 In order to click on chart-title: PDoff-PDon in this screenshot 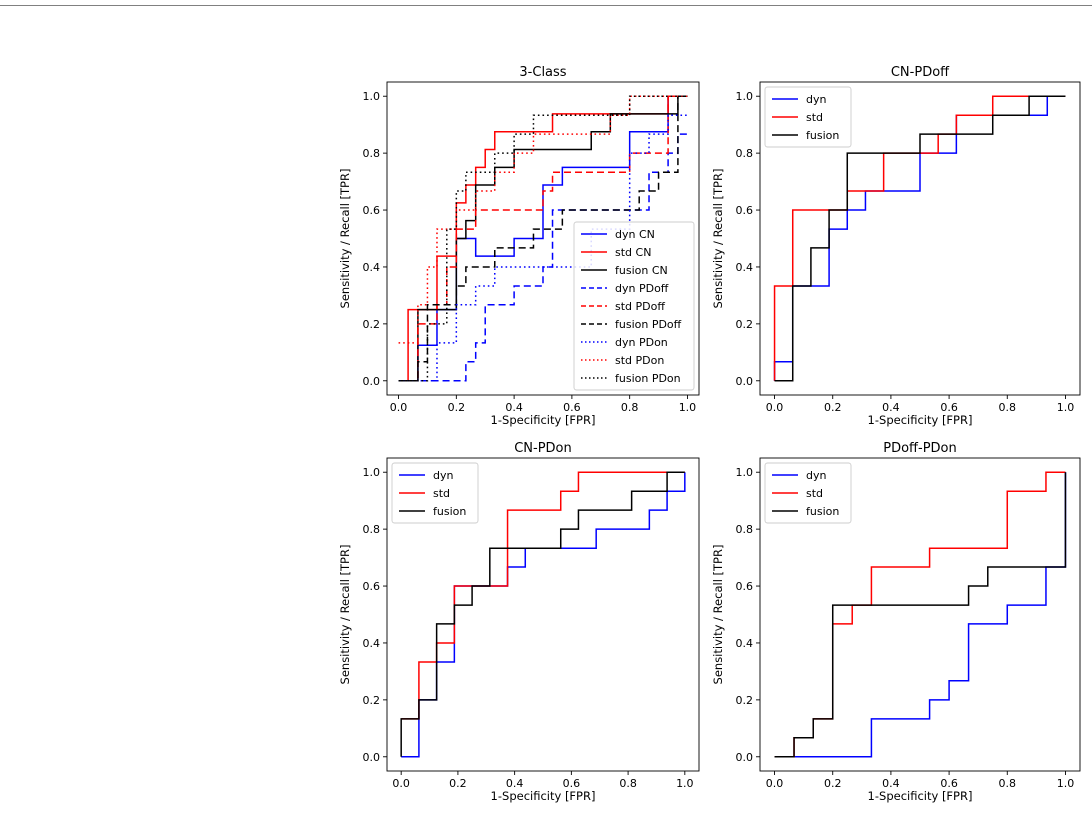, I will do `click(920, 448)`.